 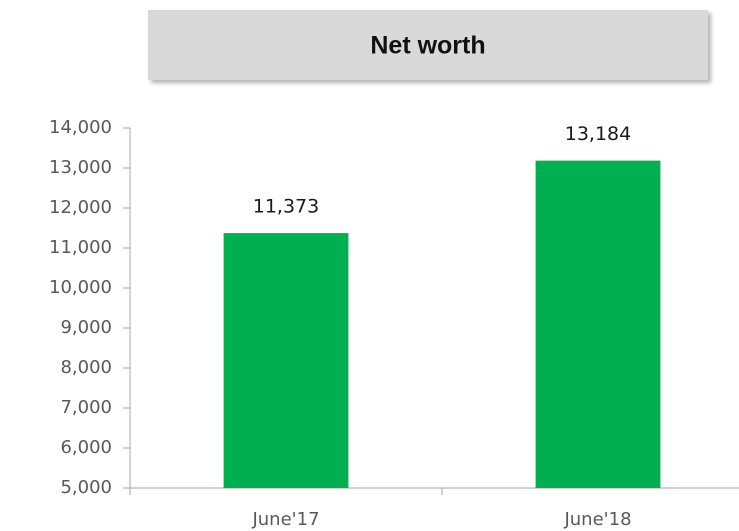 I want to click on value-label: 13,184, so click(x=598, y=134).